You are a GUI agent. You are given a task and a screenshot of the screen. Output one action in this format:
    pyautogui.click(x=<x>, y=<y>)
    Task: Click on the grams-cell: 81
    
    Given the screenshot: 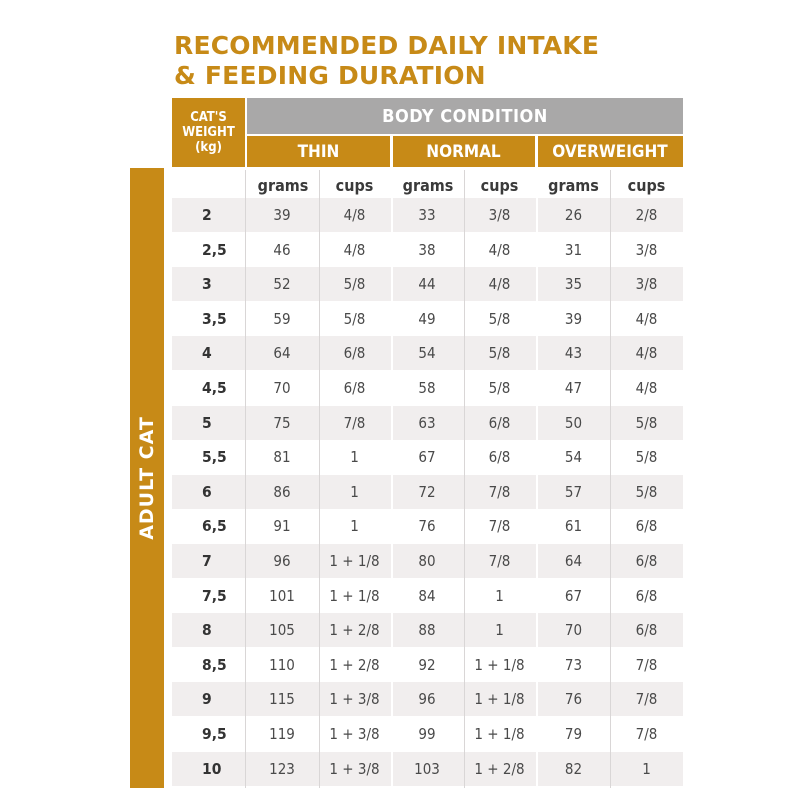 What is the action you would take?
    pyautogui.click(x=282, y=457)
    